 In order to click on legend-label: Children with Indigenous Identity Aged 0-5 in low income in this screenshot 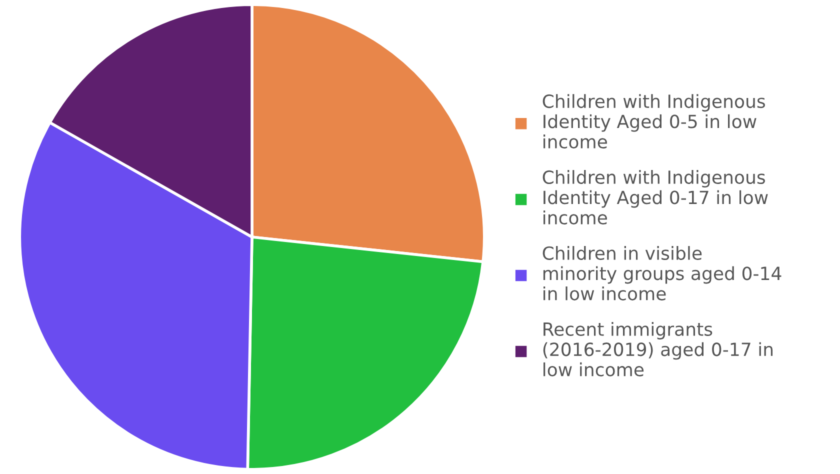, I will do `click(653, 121)`.